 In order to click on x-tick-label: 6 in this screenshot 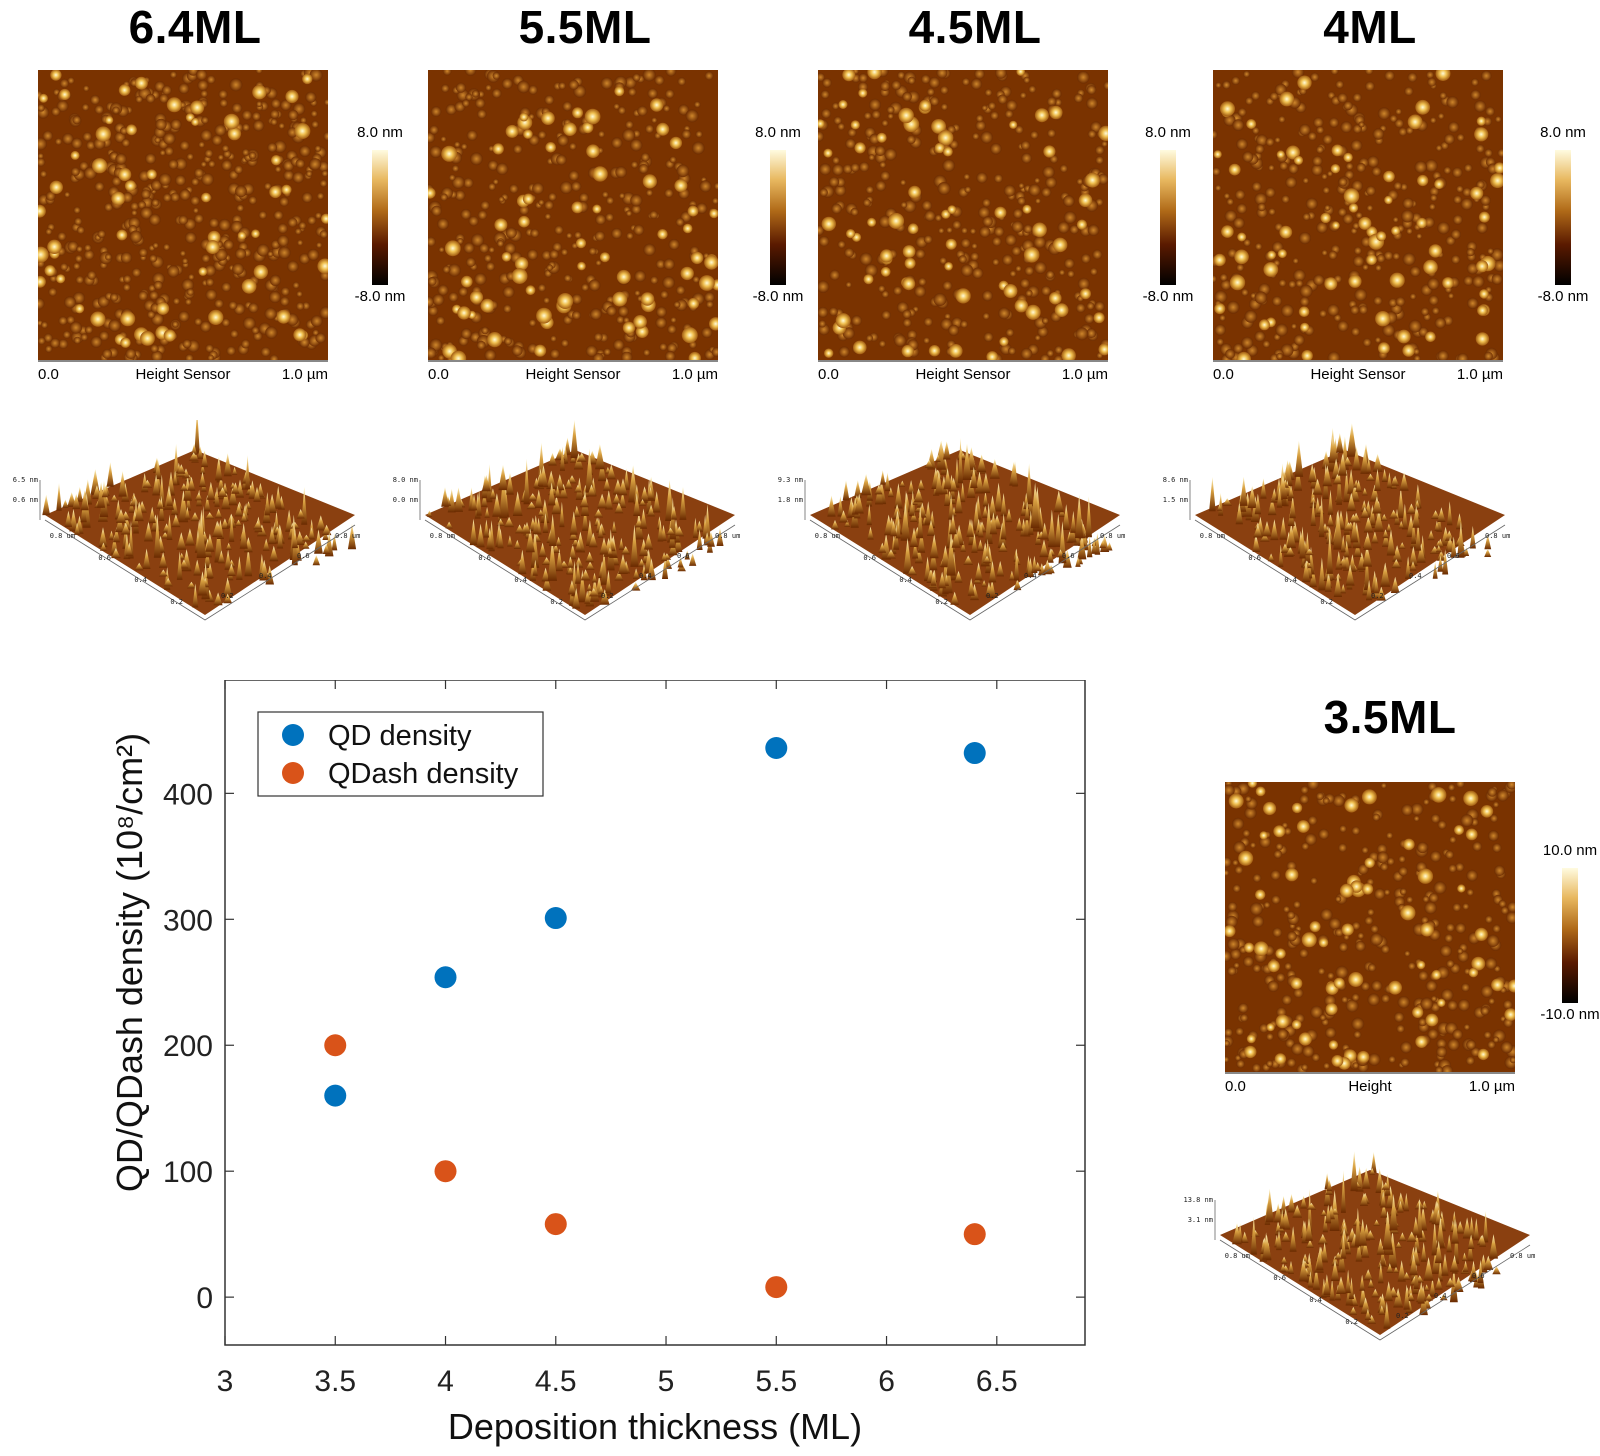, I will do `click(886, 1381)`.